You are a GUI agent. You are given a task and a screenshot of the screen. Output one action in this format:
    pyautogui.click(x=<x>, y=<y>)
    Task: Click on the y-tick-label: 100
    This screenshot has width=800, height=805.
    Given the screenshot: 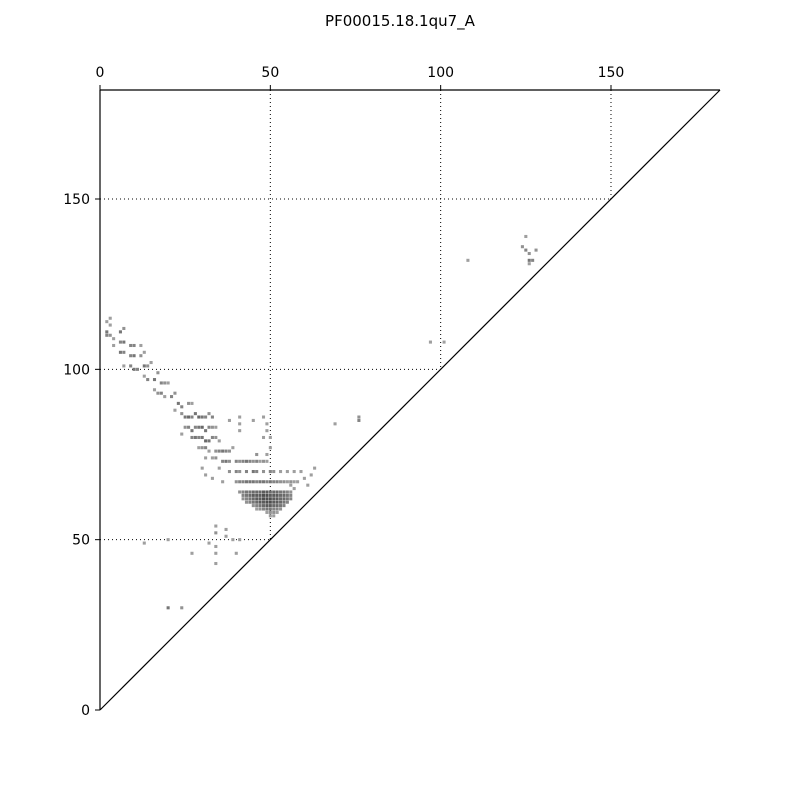 What is the action you would take?
    pyautogui.click(x=76, y=370)
    